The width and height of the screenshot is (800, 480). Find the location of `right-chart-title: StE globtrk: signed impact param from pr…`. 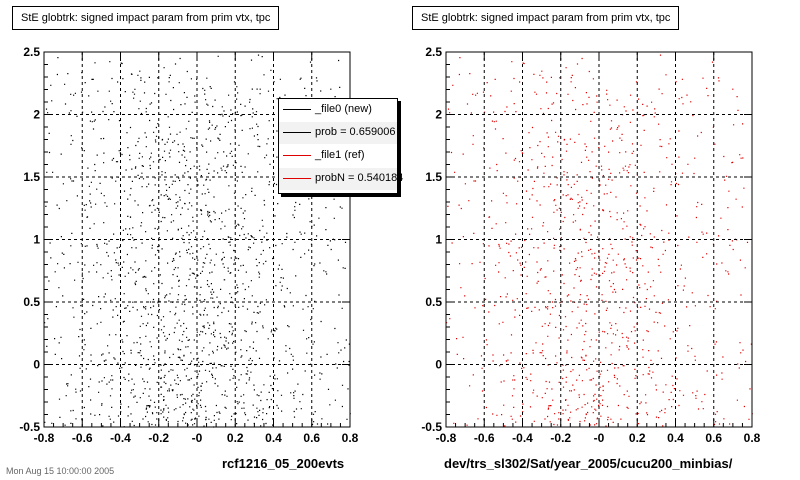

right-chart-title: StE globtrk: signed impact param from pr… is located at coordinates (546, 18).